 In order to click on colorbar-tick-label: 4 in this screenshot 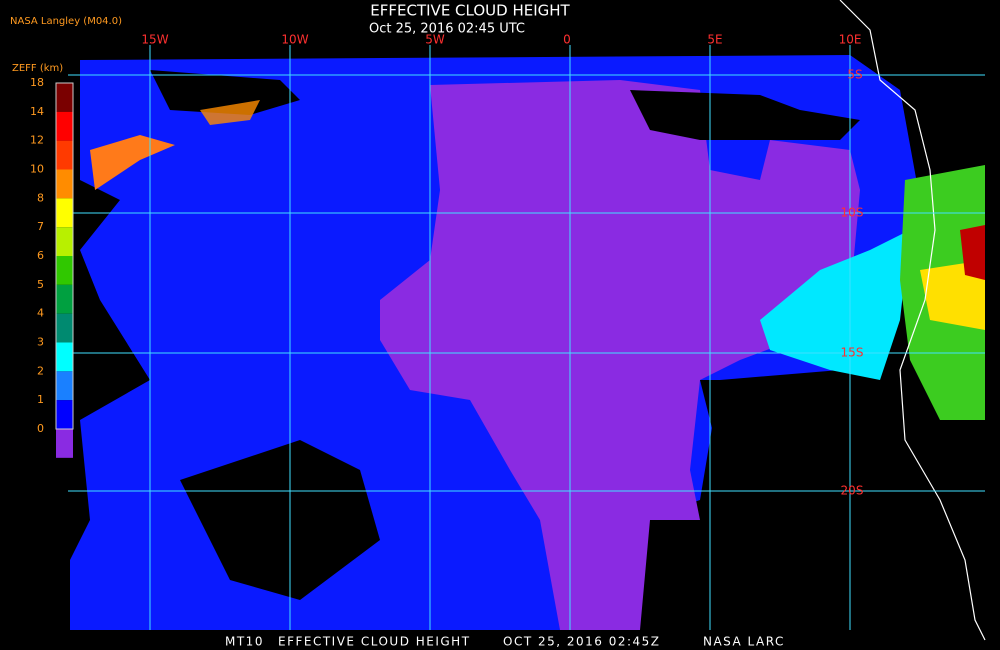, I will do `click(40, 313)`.